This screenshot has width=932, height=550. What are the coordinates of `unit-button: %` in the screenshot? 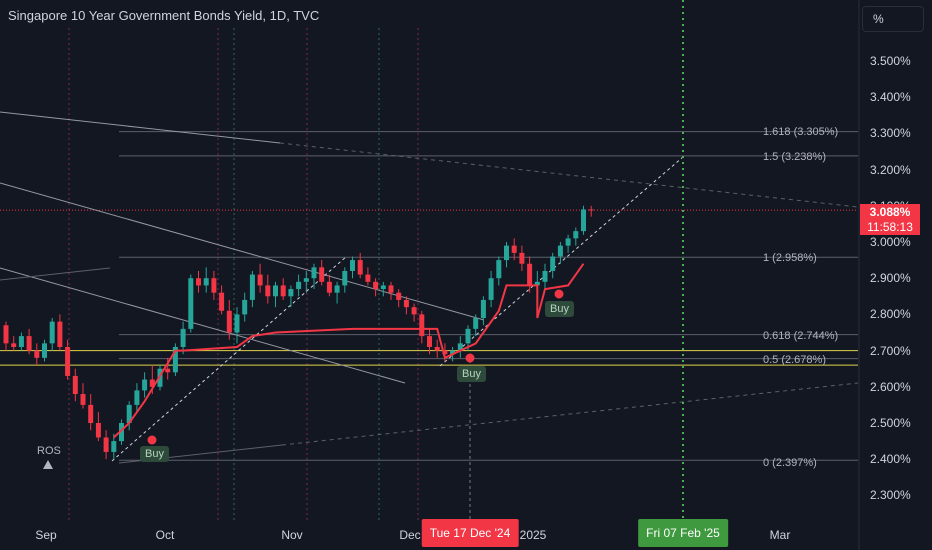 It's located at (893, 19).